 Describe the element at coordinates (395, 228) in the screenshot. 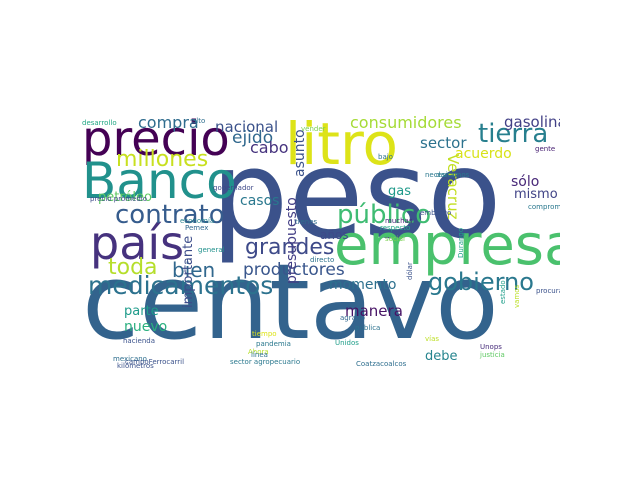

I see `word-56: respecto` at that location.